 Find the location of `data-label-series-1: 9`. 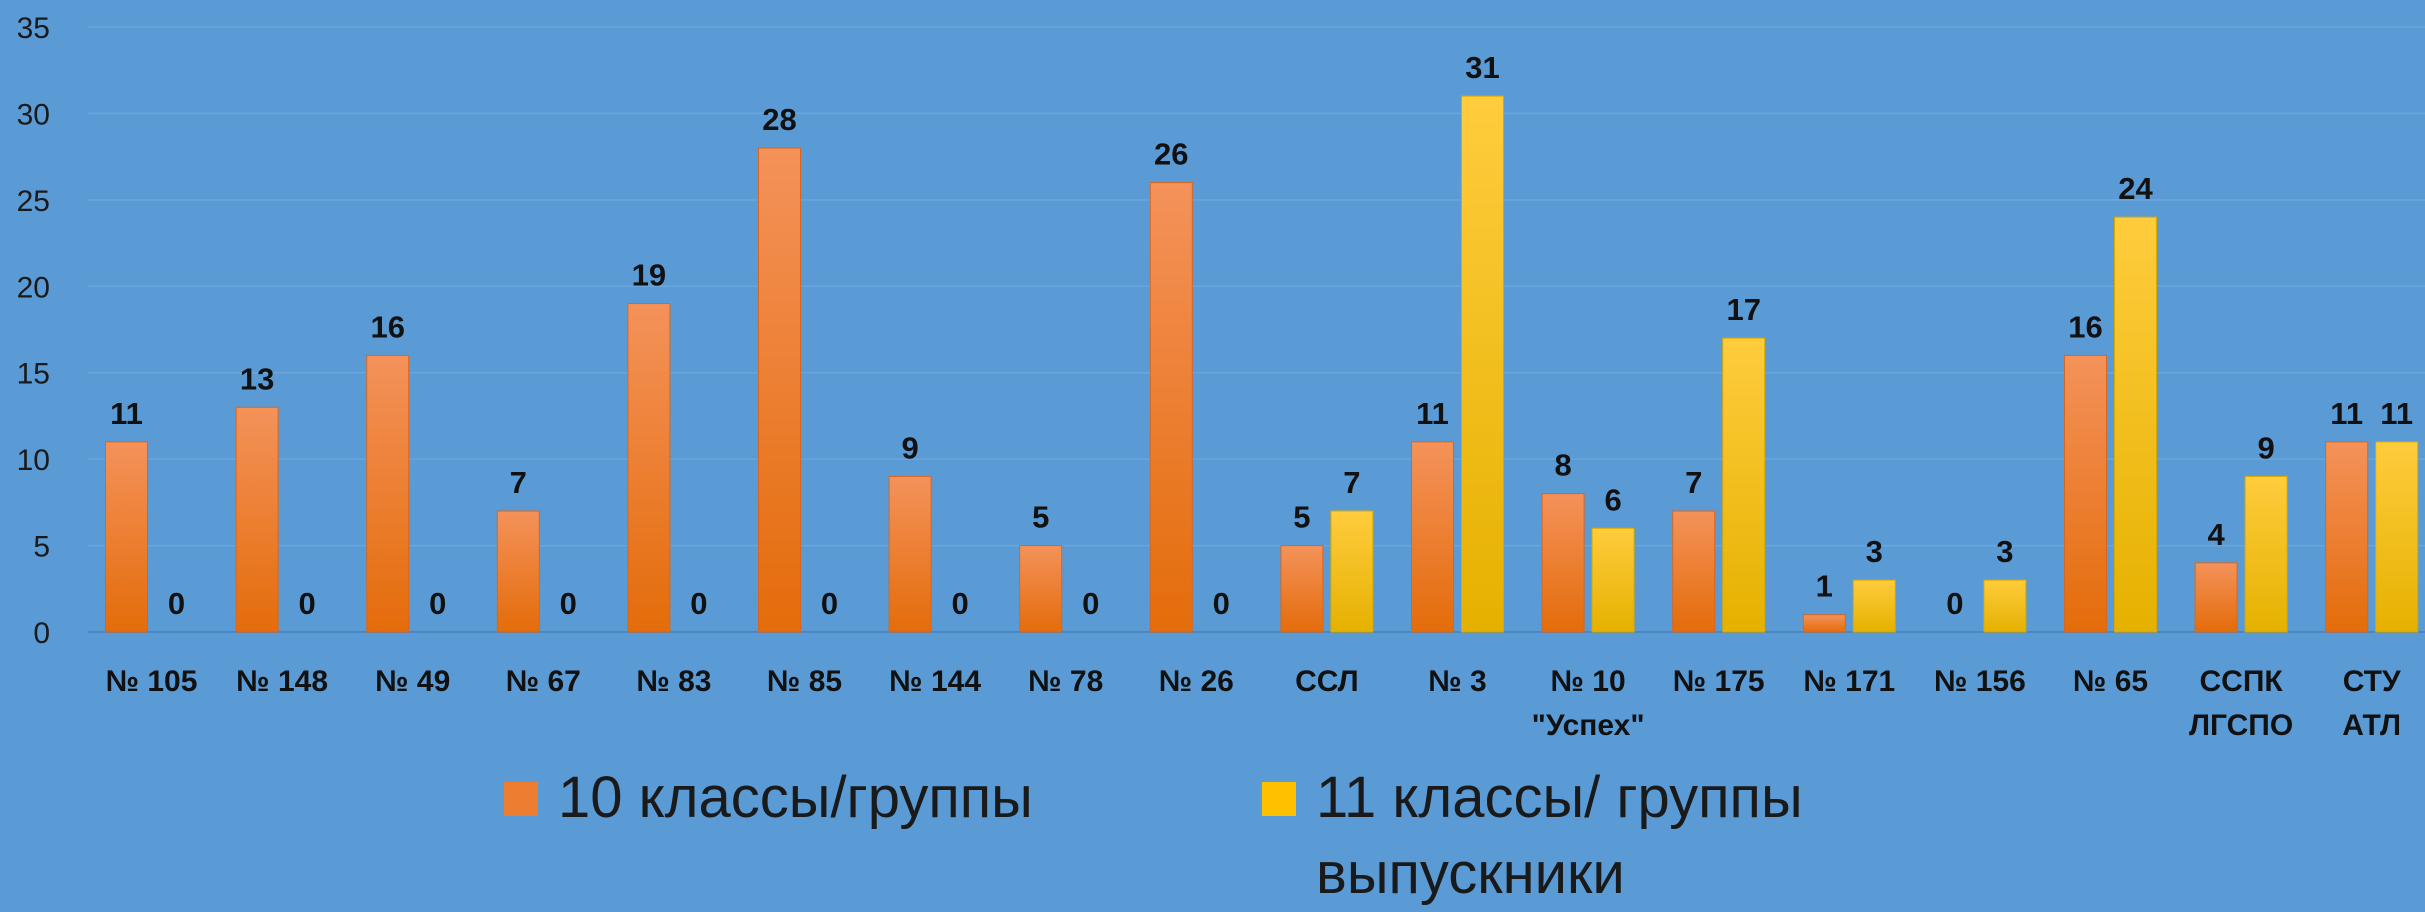

data-label-series-1: 9 is located at coordinates (909, 447).